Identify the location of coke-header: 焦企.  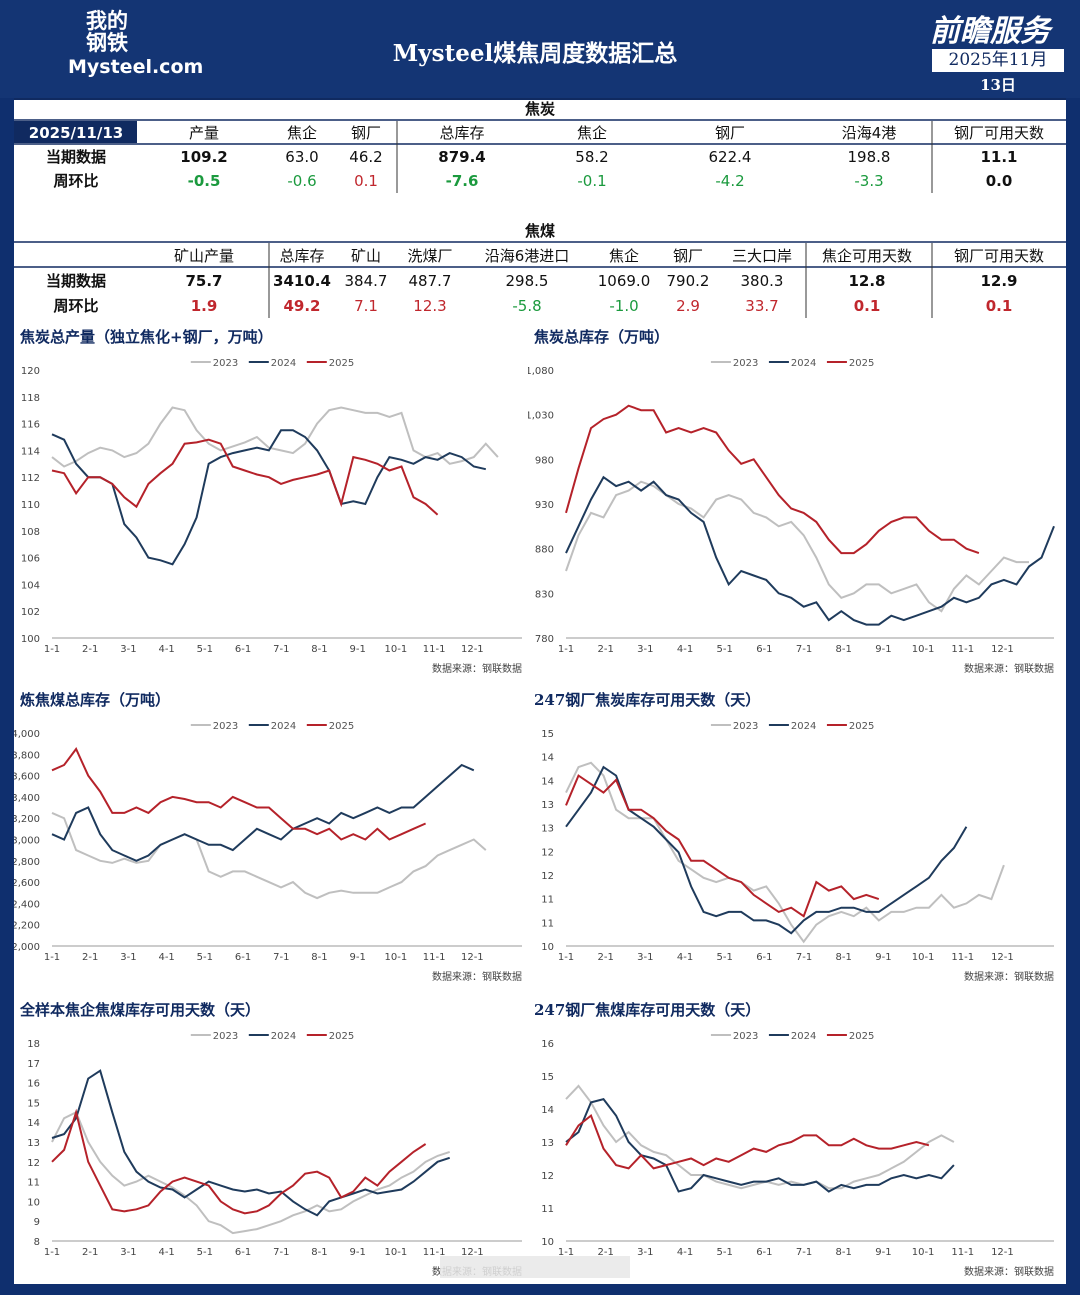
(302, 133).